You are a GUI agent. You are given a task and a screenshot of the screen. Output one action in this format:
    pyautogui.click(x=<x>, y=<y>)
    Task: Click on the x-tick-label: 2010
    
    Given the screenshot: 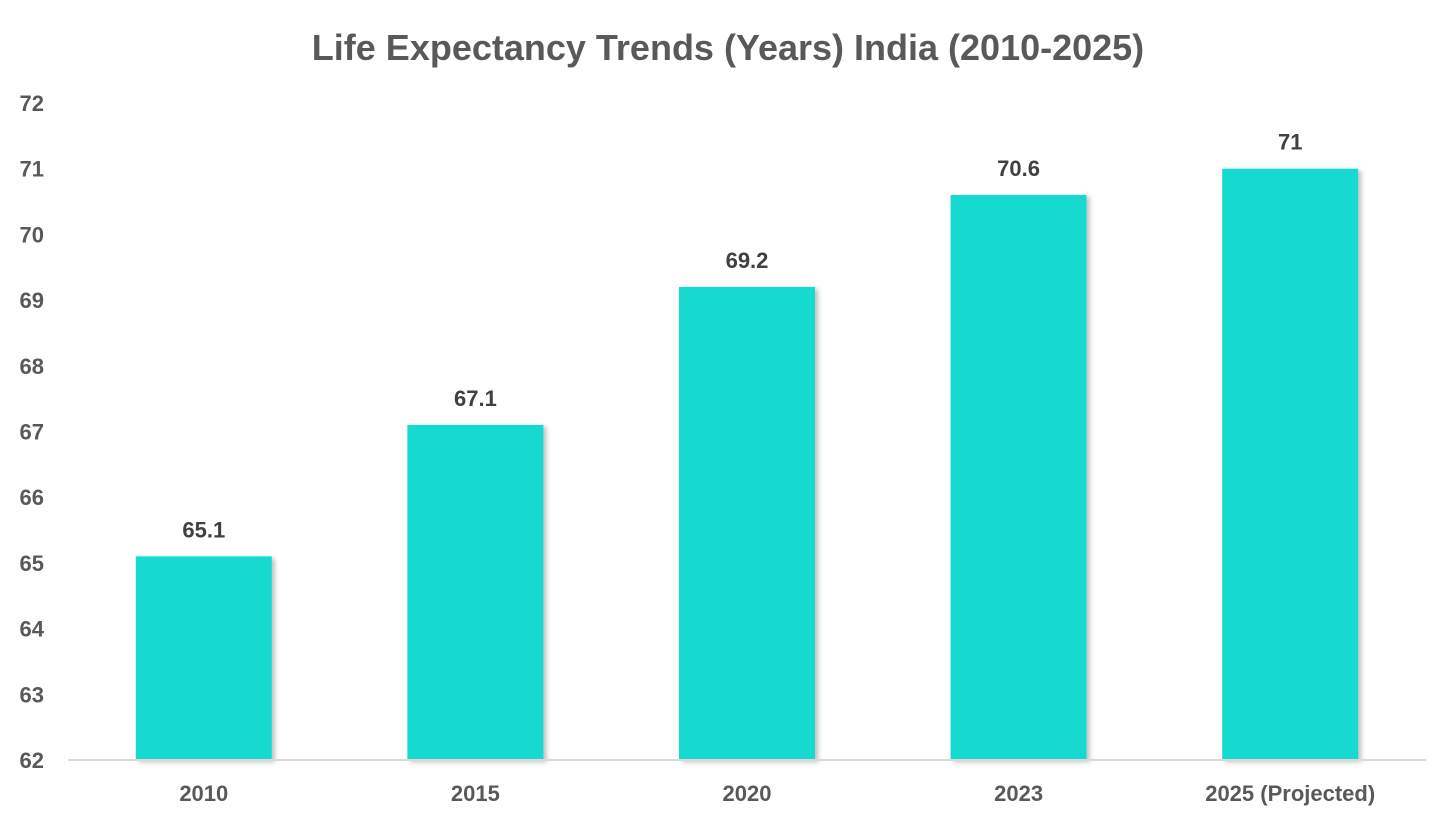 What is the action you would take?
    pyautogui.click(x=203, y=793)
    